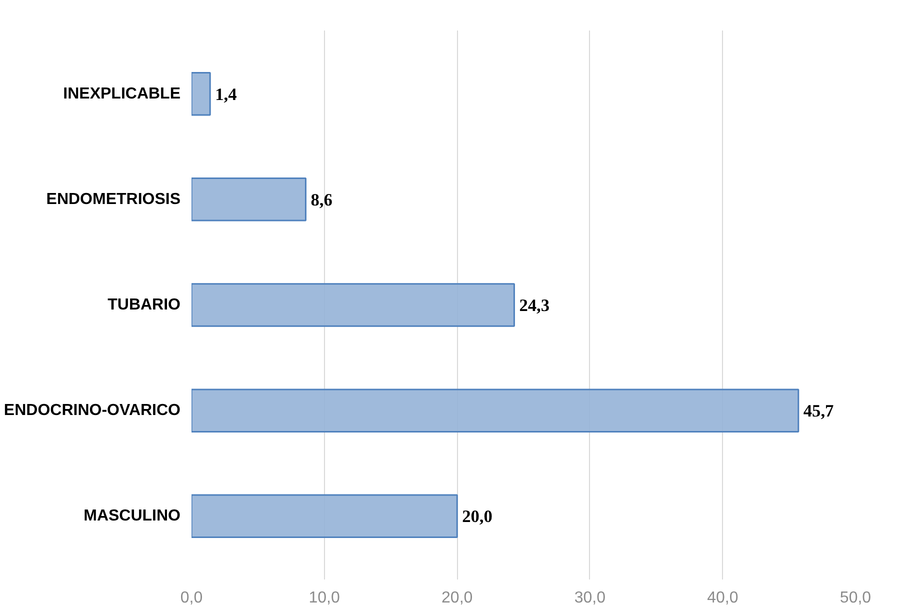  What do you see at coordinates (226, 94) in the screenshot?
I see `data-label: 1,4` at bounding box center [226, 94].